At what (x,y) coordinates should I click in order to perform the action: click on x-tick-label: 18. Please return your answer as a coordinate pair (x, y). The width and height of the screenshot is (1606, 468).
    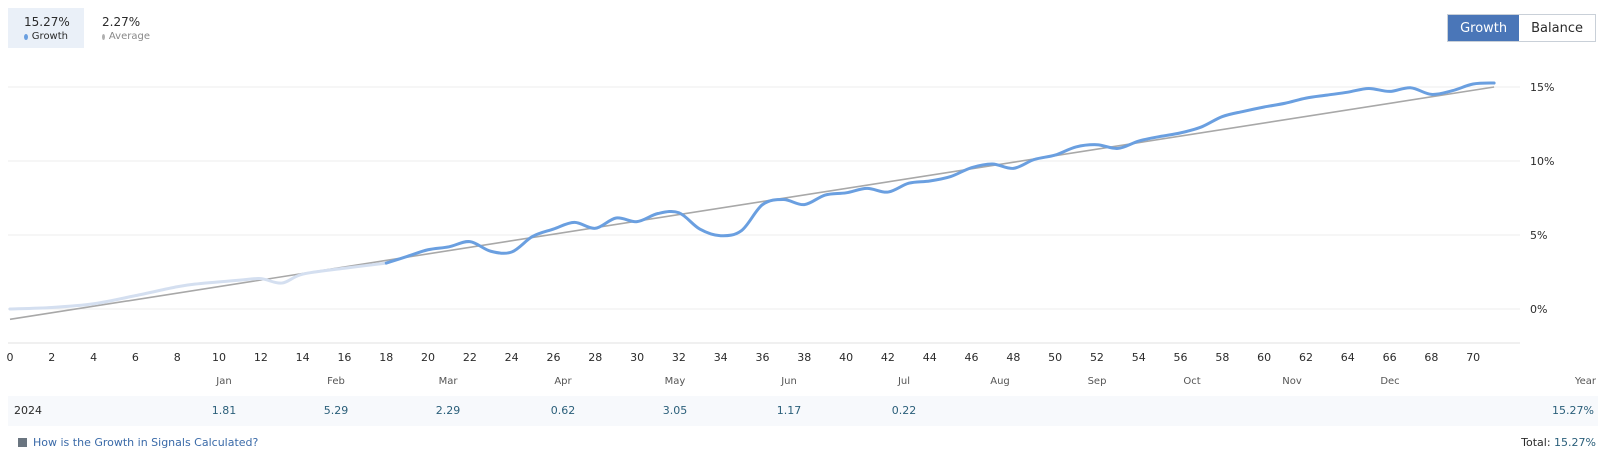
    Looking at the image, I should click on (386, 357).